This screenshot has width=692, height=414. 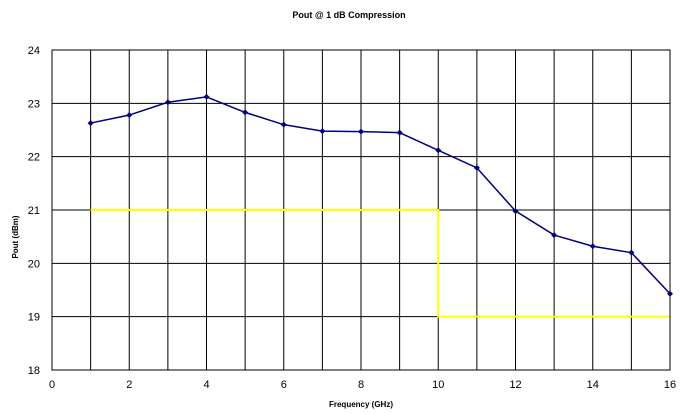 What do you see at coordinates (34, 318) in the screenshot?
I see `y-tick-label: 19` at bounding box center [34, 318].